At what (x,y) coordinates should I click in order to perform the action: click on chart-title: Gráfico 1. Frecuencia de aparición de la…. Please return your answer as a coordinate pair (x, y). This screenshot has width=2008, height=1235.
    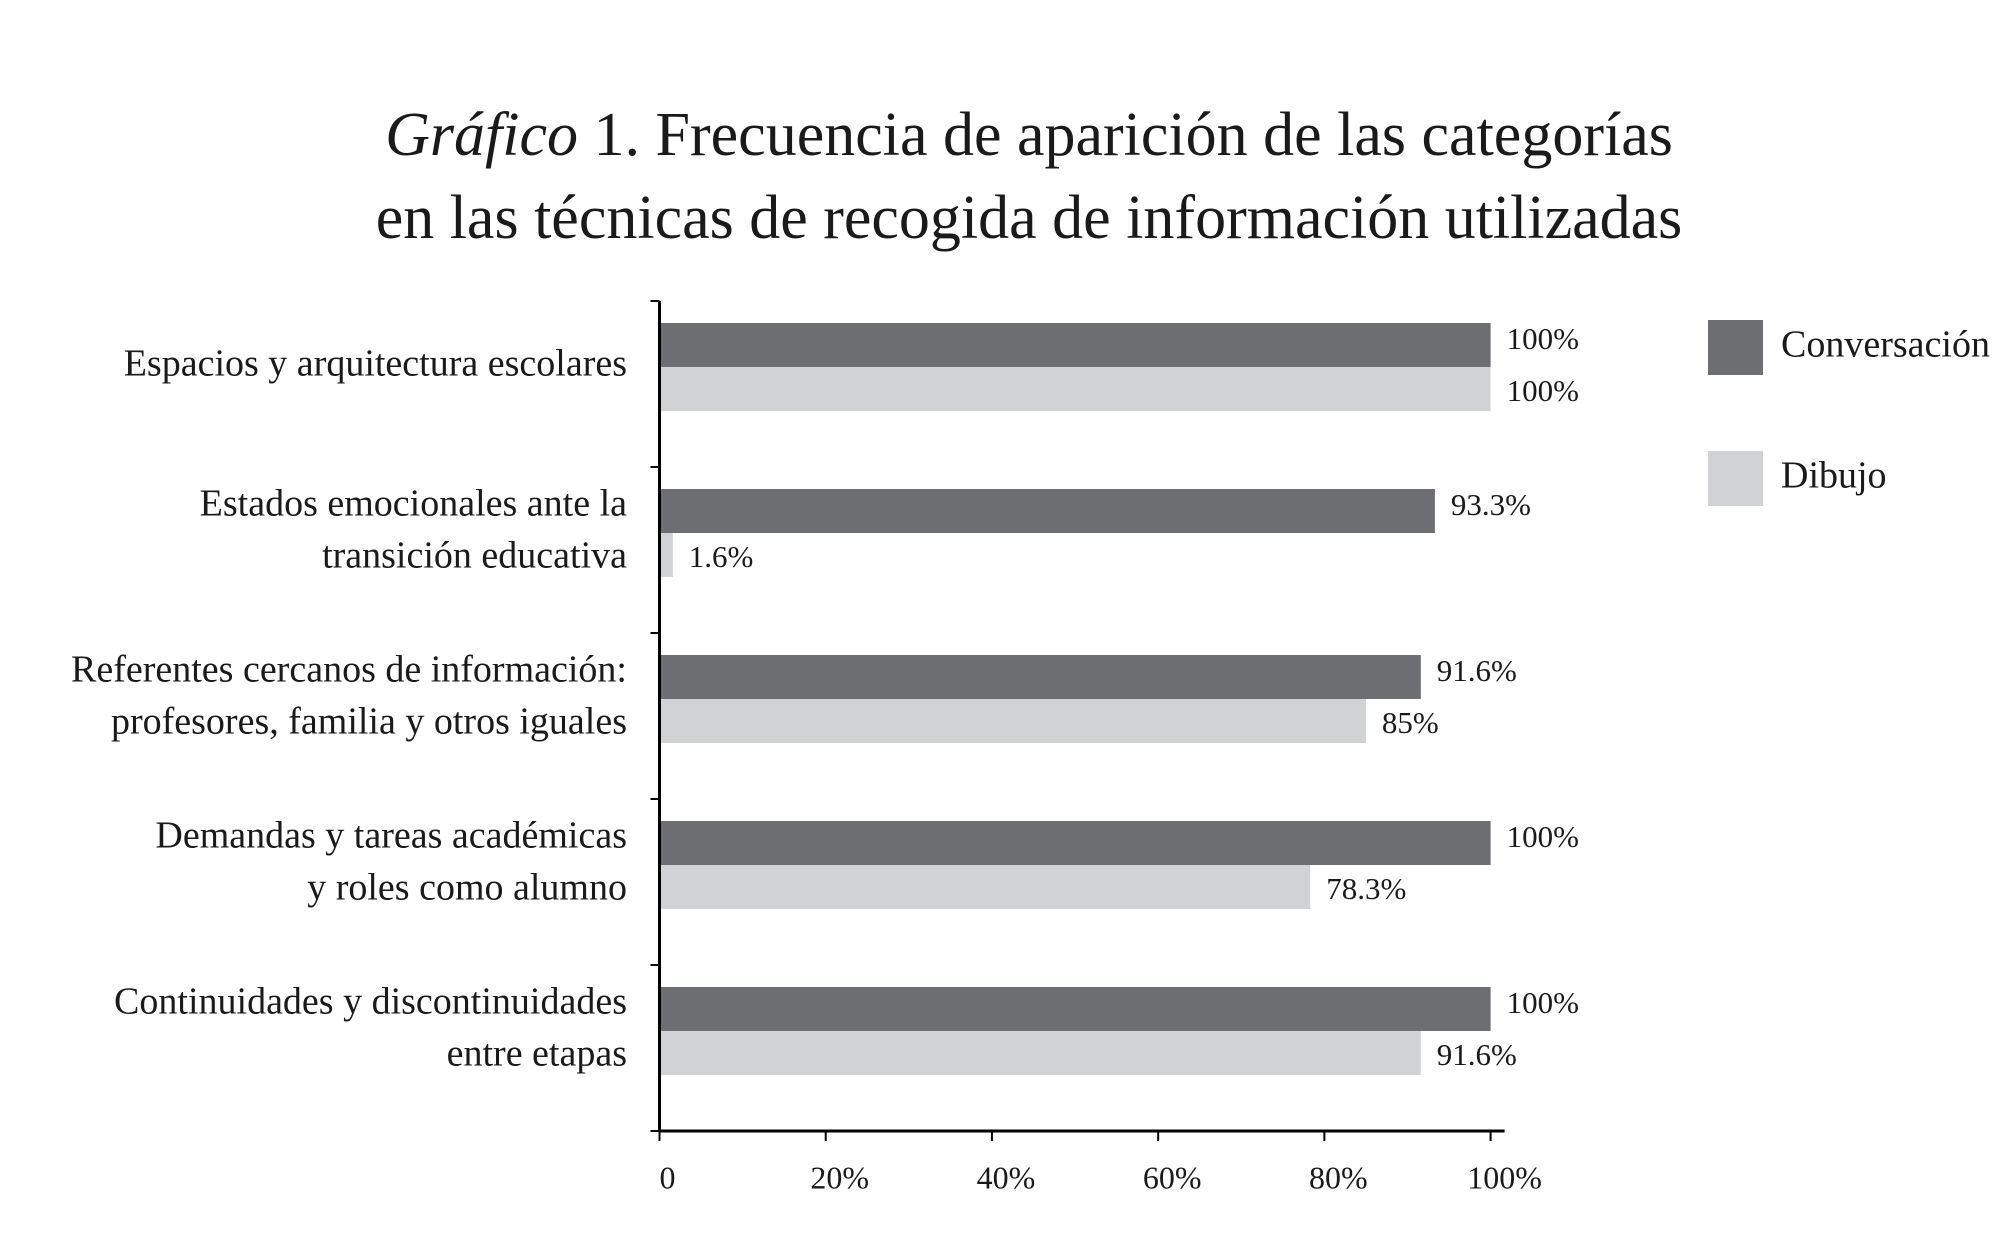
    Looking at the image, I should click on (1029, 135).